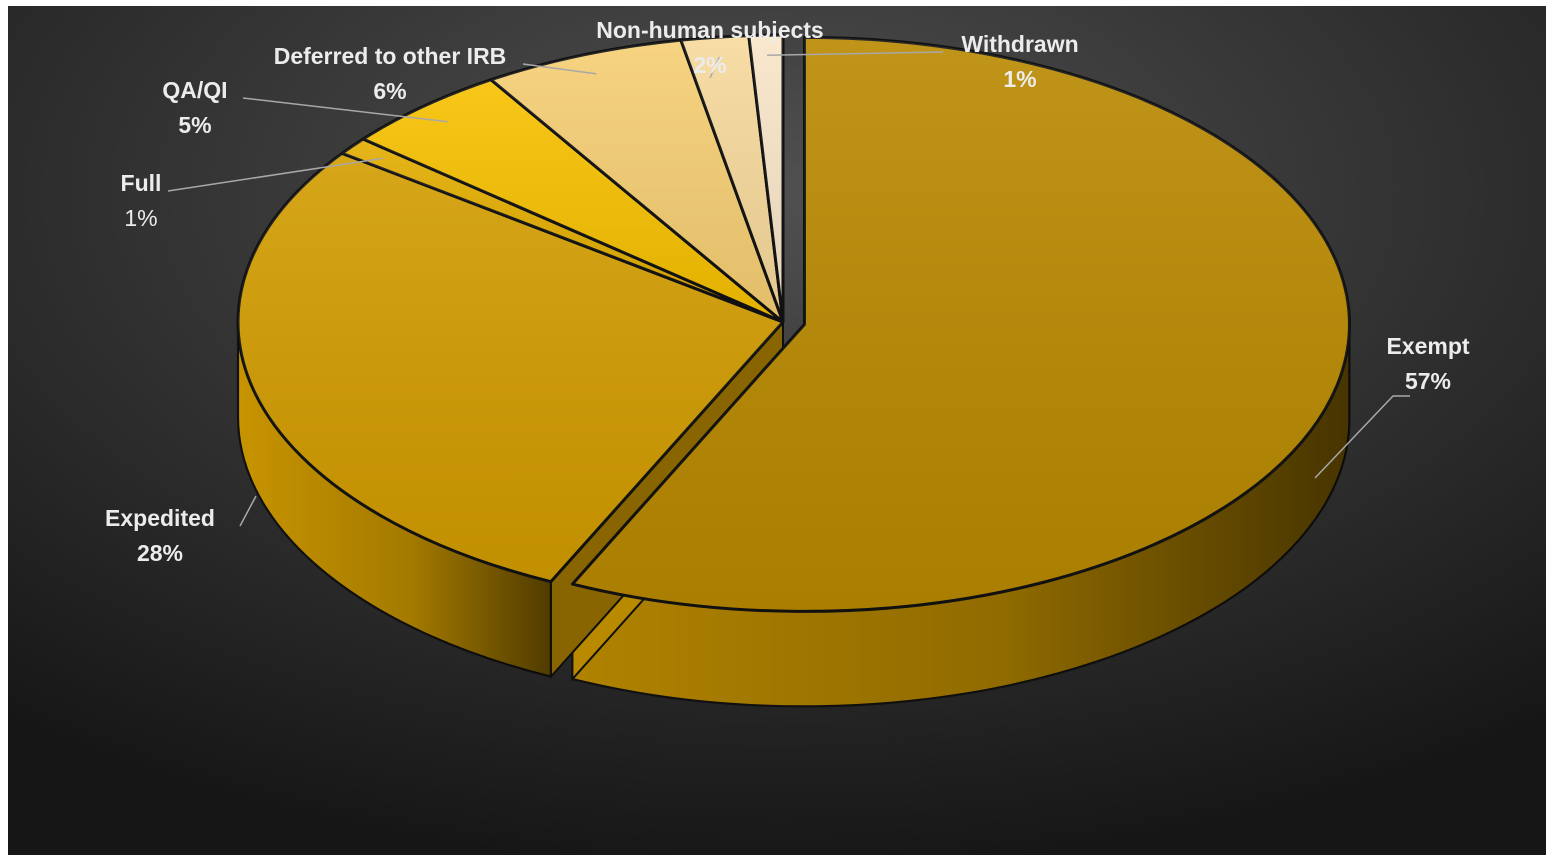 This screenshot has height=859, width=1550. What do you see at coordinates (141, 183) in the screenshot?
I see `label-full: Full` at bounding box center [141, 183].